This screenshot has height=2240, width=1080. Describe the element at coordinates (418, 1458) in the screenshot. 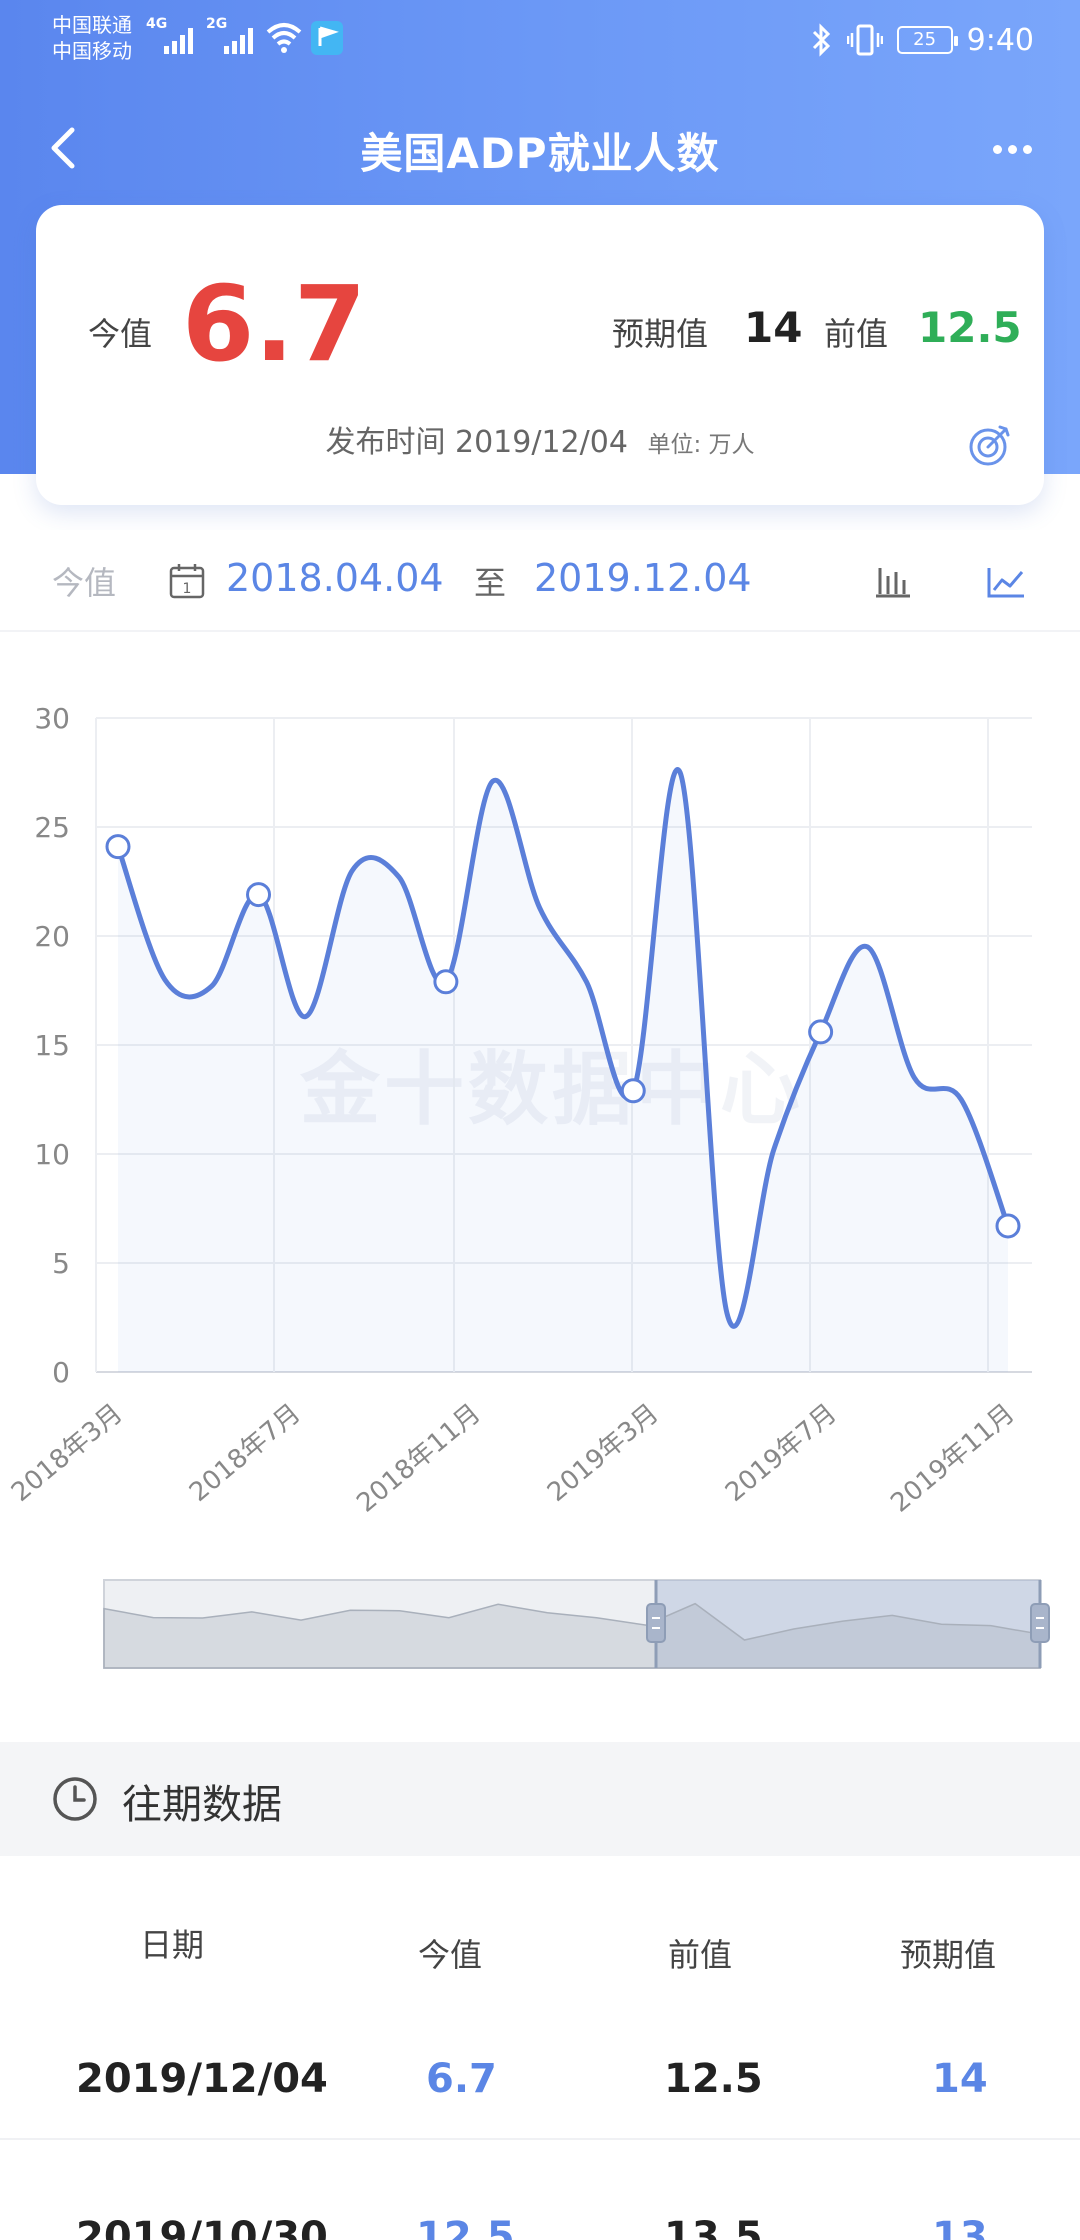

I see `x-tick-label: 2018年11月` at that location.